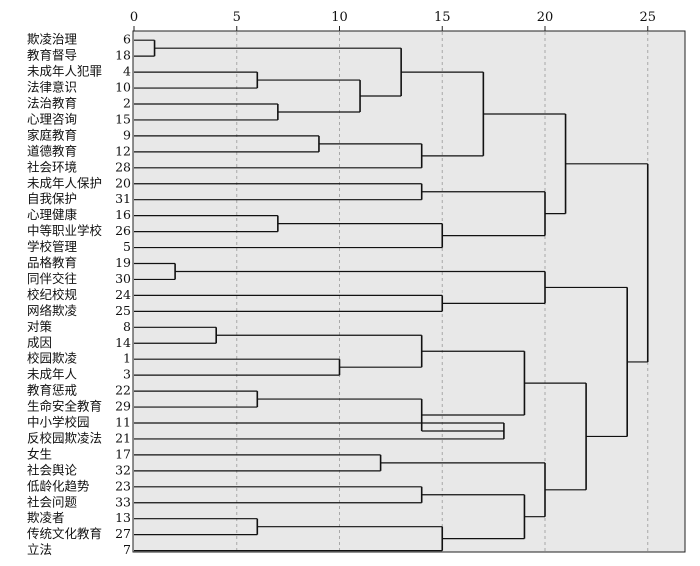 The width and height of the screenshot is (700, 566). I want to click on leaf-label: 中等职业学校, so click(65, 230).